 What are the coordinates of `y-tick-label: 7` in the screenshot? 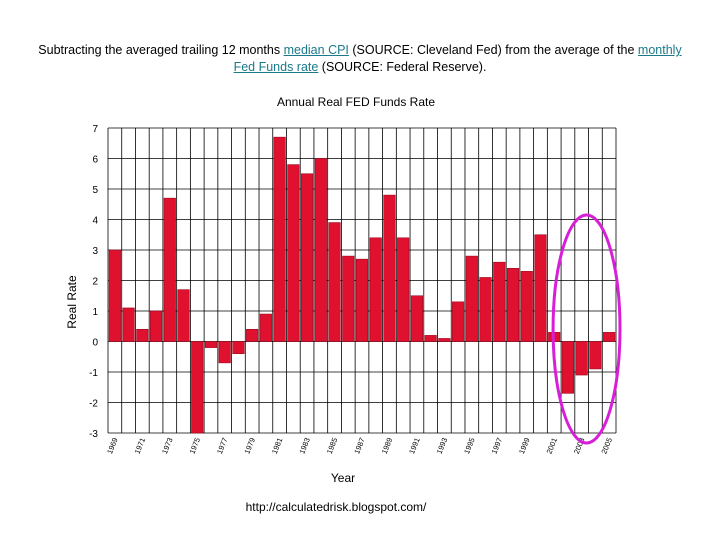 It's located at (95, 129).